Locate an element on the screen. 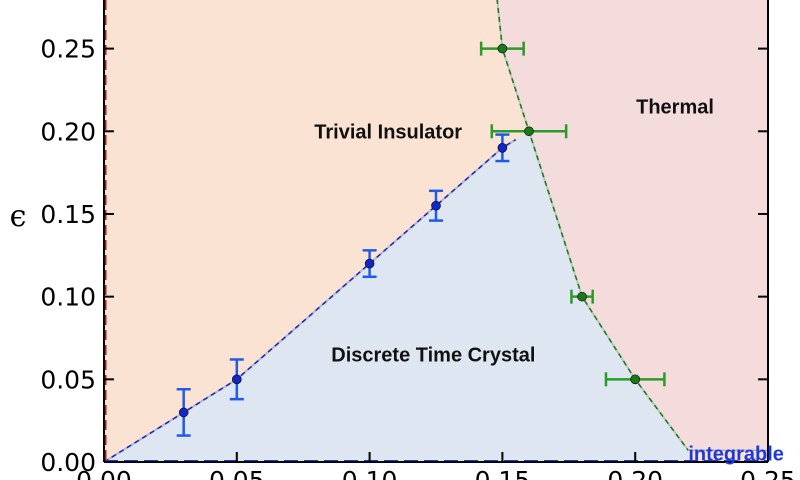  region-label: Thermal is located at coordinates (675, 107).